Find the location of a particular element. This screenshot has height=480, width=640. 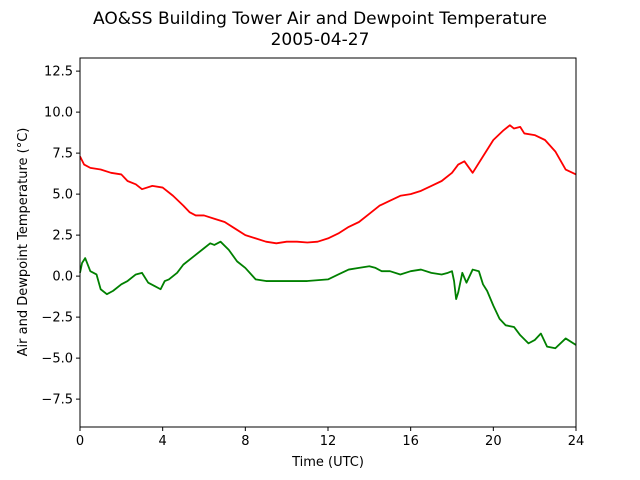

y-tick-label: −2.5 is located at coordinates (57, 318).